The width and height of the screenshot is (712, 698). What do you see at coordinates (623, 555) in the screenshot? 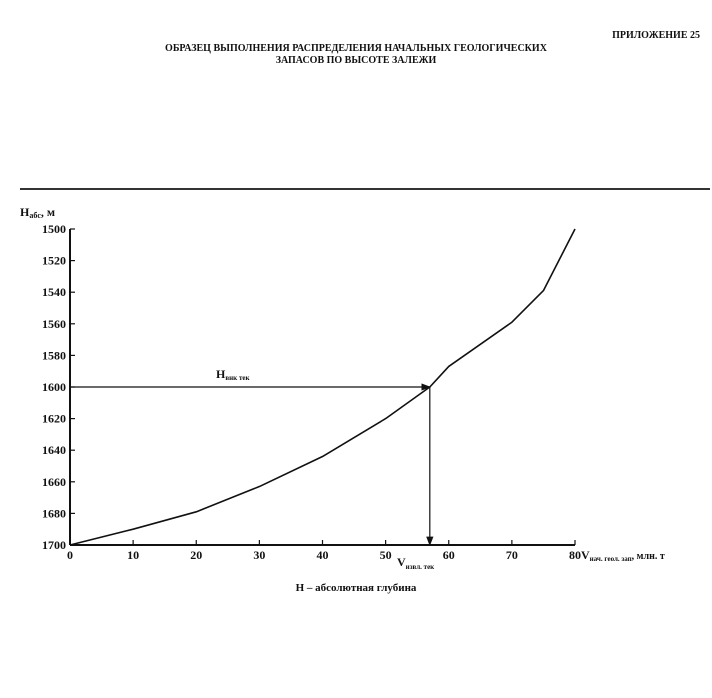
I see `x-axis-label: Vнач. геол. зап, млн. т` at bounding box center [623, 555].